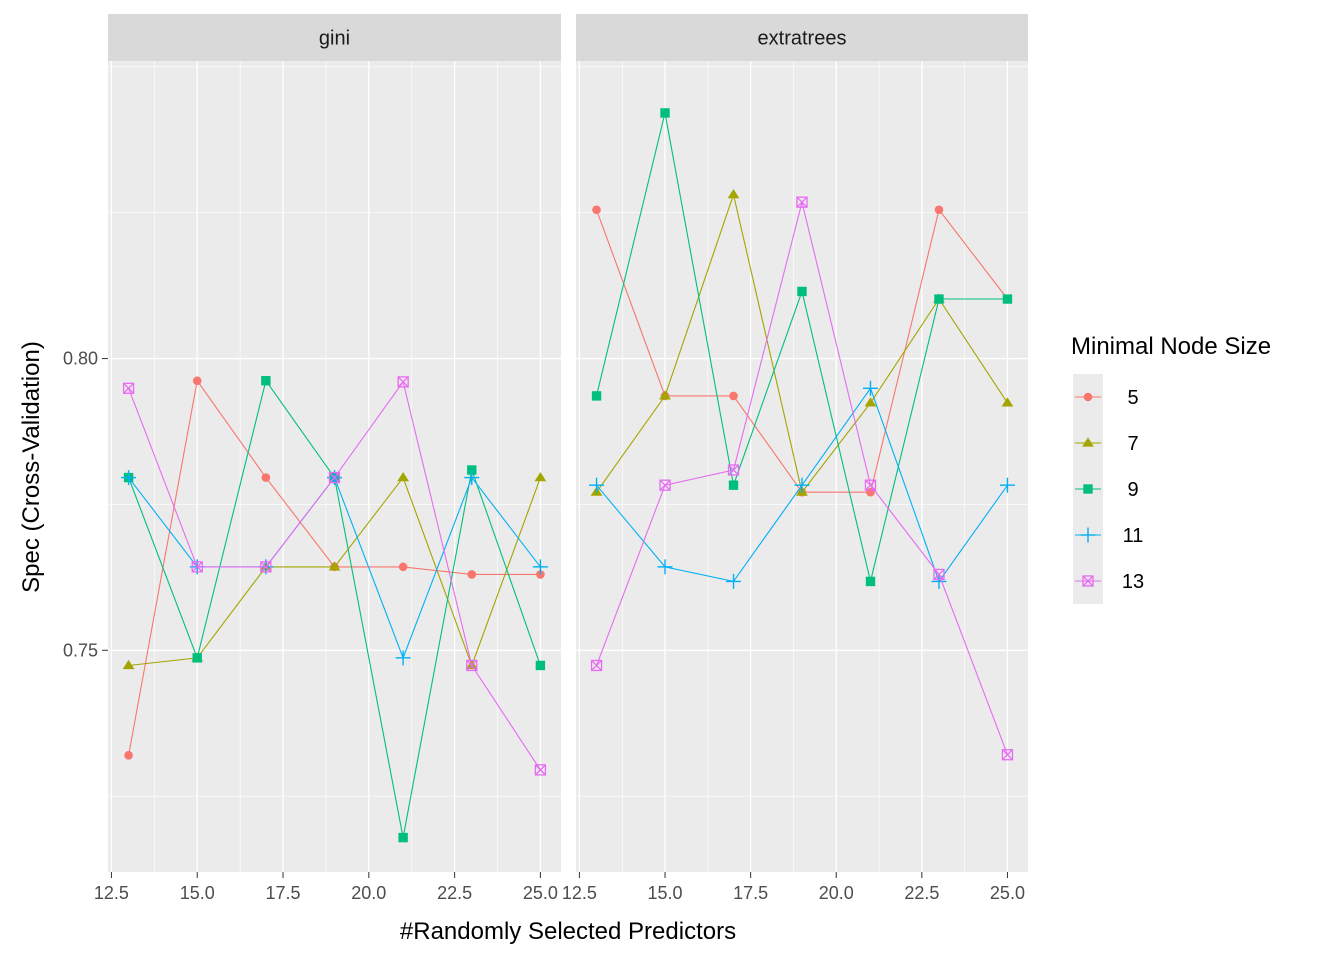  What do you see at coordinates (31, 467) in the screenshot?
I see `y-axis-title: Spec (Cross-Validation)` at bounding box center [31, 467].